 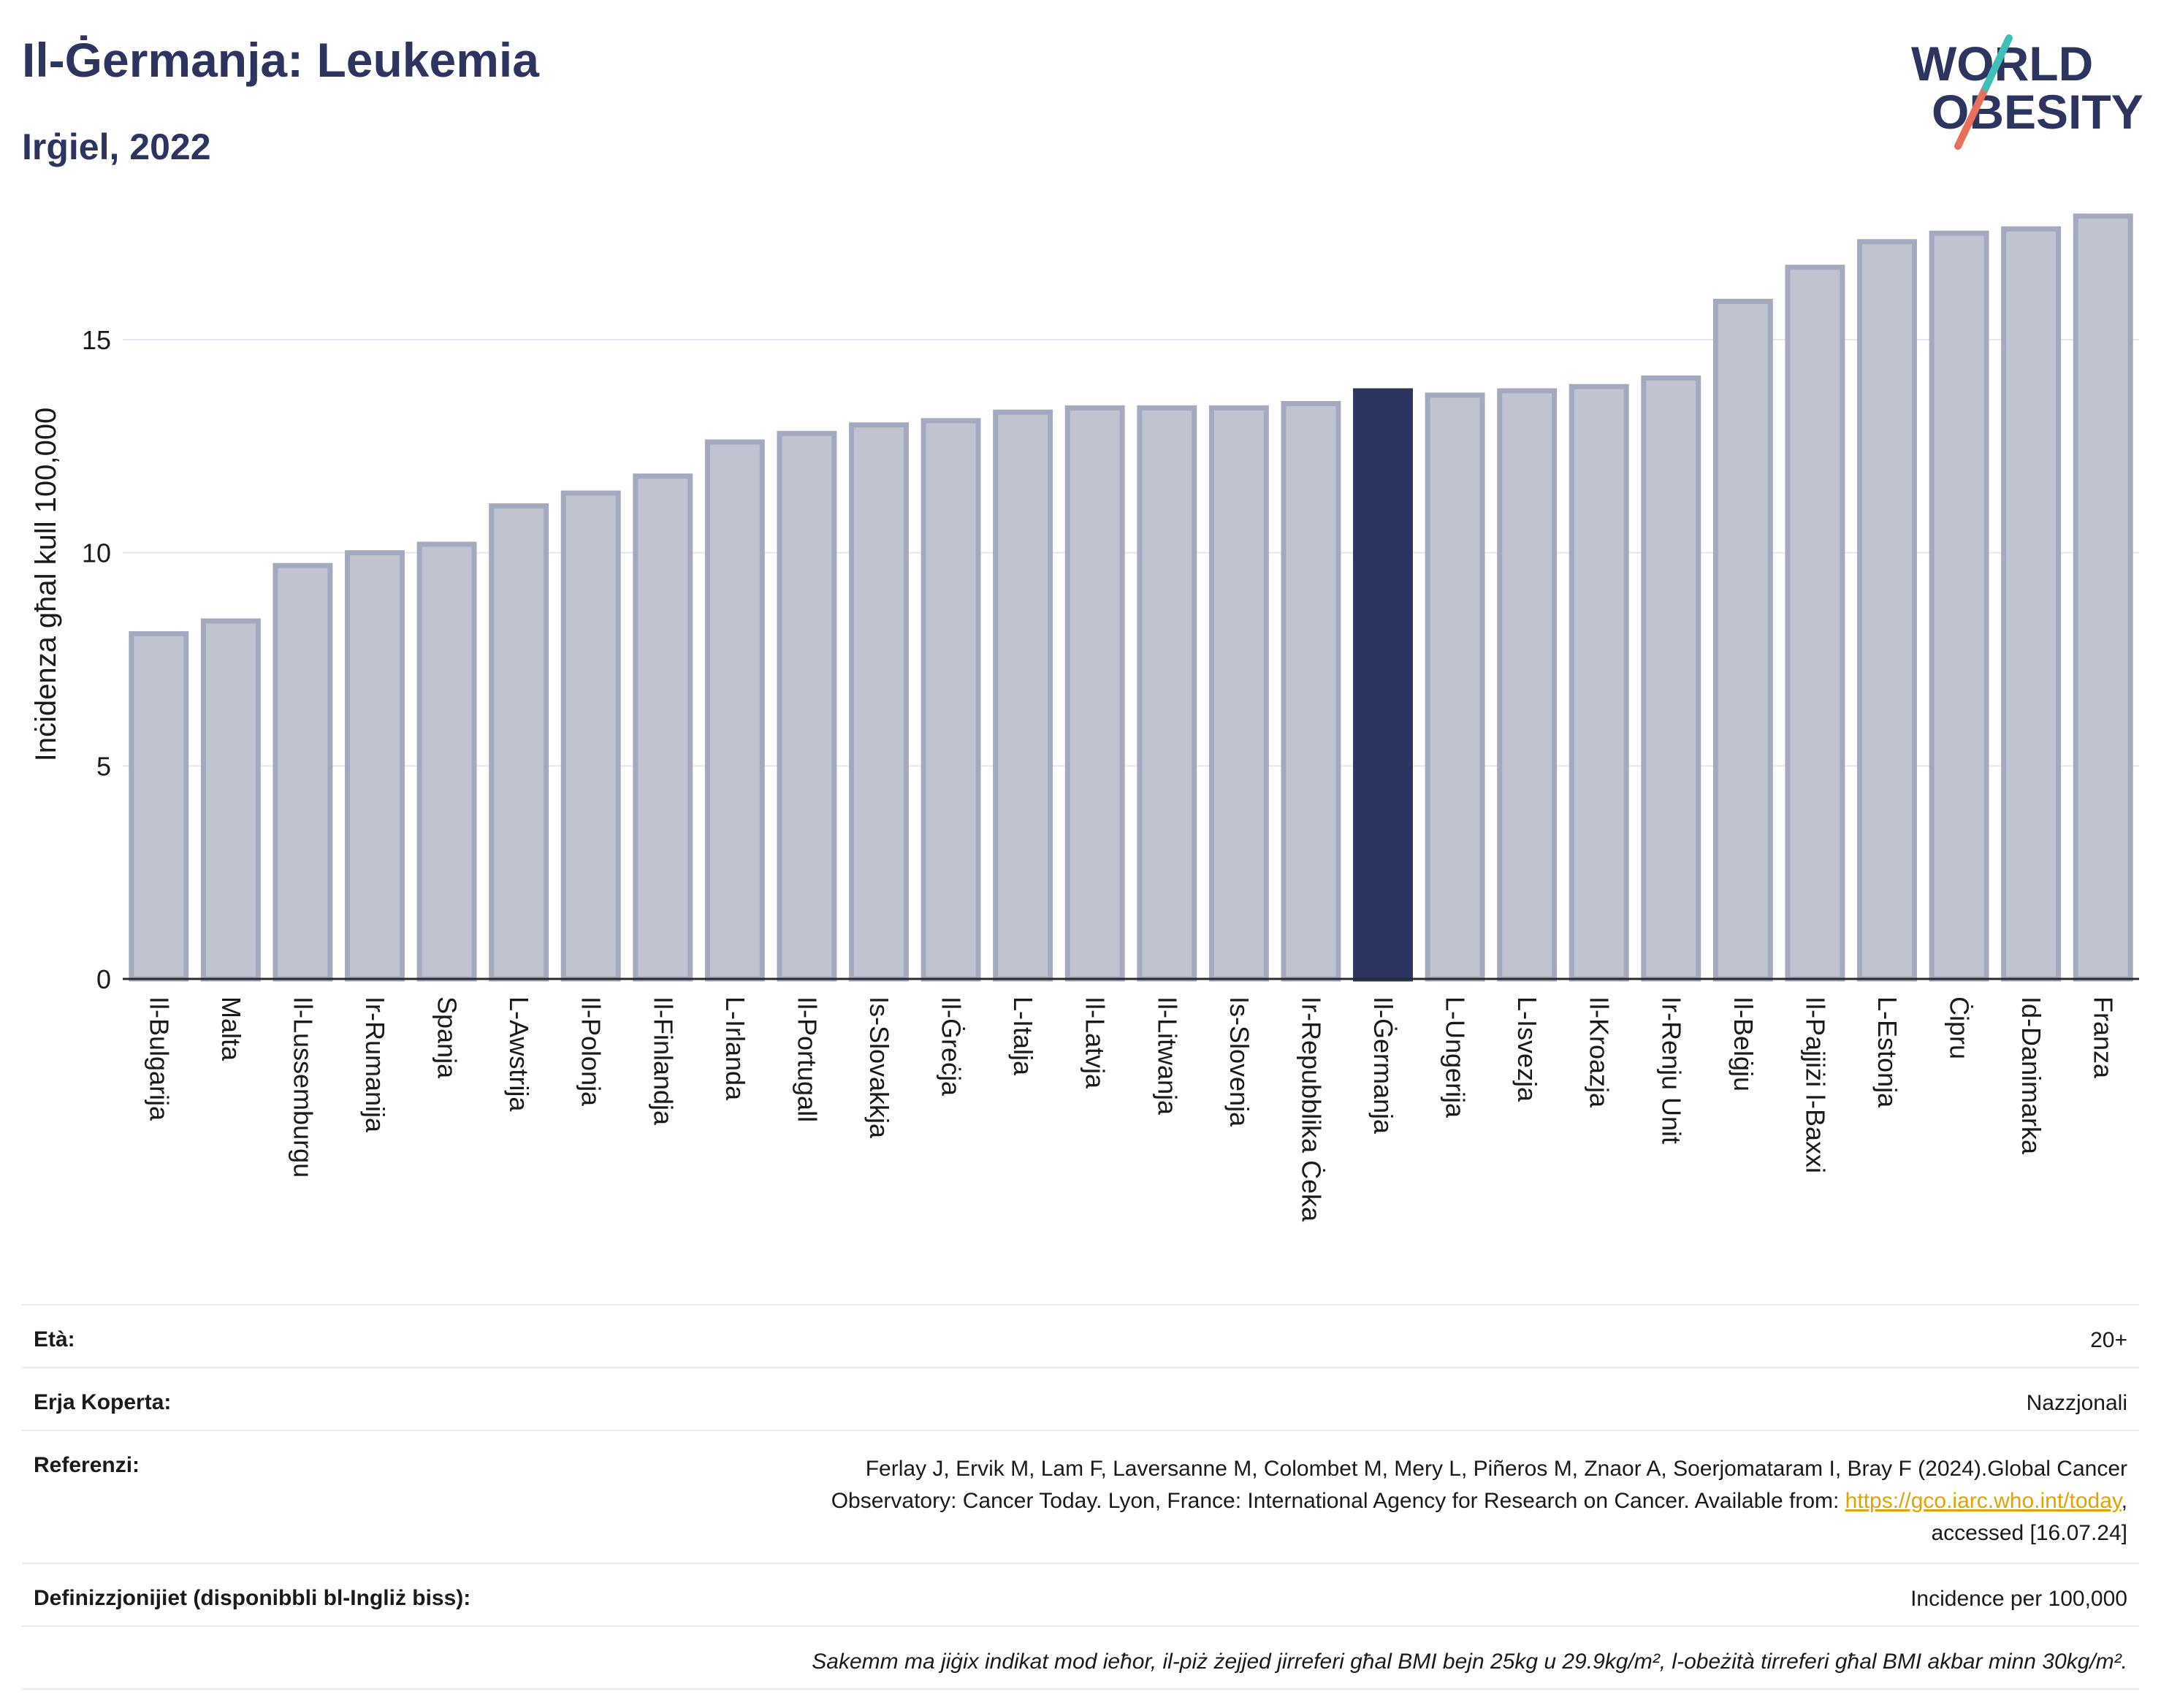 I want to click on reference-line-3: accessed [16.07.24], so click(x=2029, y=1533).